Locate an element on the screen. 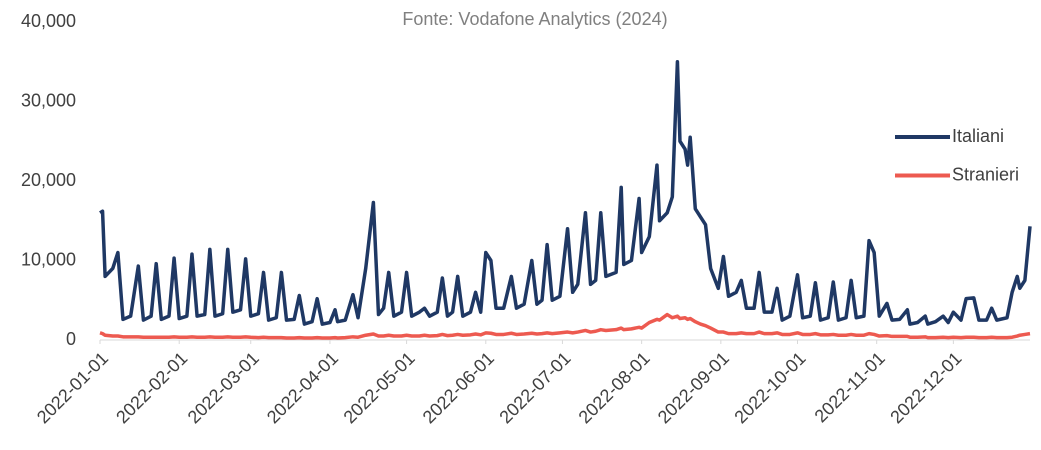 This screenshot has height=450, width=1041. y-tick-label: 30,000 is located at coordinates (48, 100).